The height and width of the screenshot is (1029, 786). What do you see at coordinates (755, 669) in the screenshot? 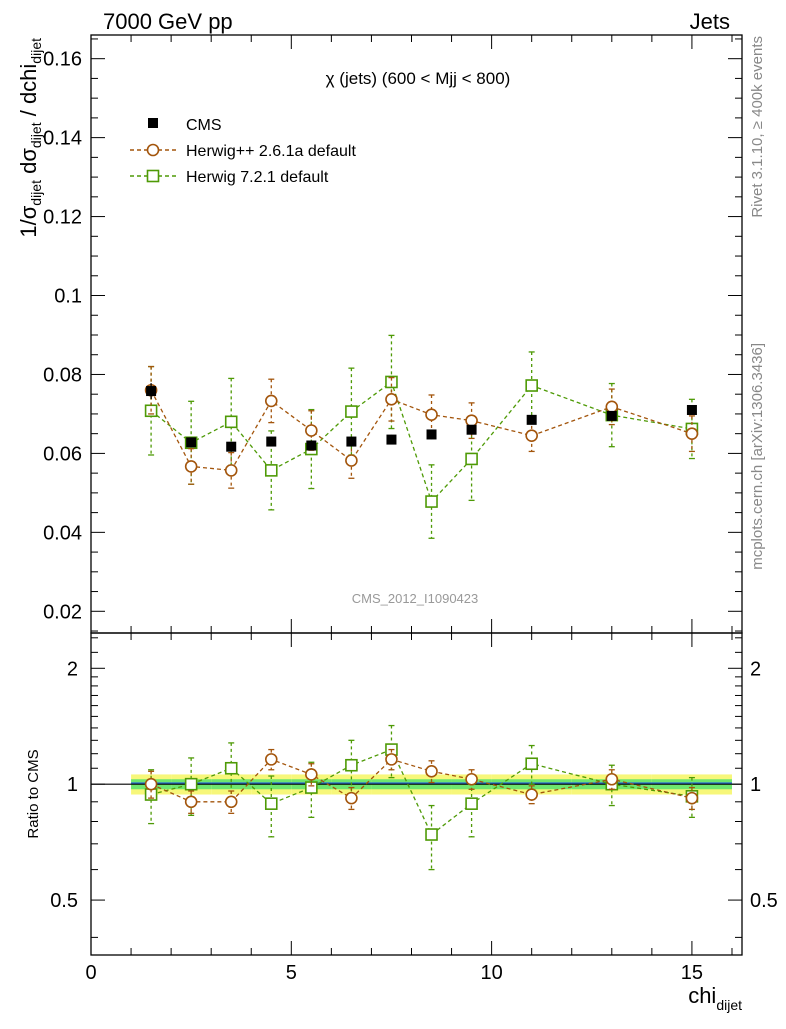
I see `ratio-y-tick-label-right: 2` at bounding box center [755, 669].